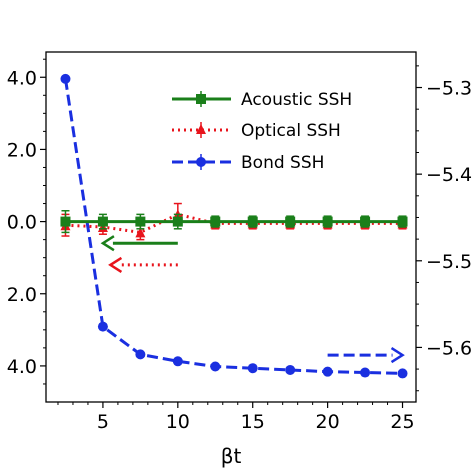 The width and height of the screenshot is (474, 474). Describe the element at coordinates (178, 422) in the screenshot. I see `x-tick-label: 10` at that location.